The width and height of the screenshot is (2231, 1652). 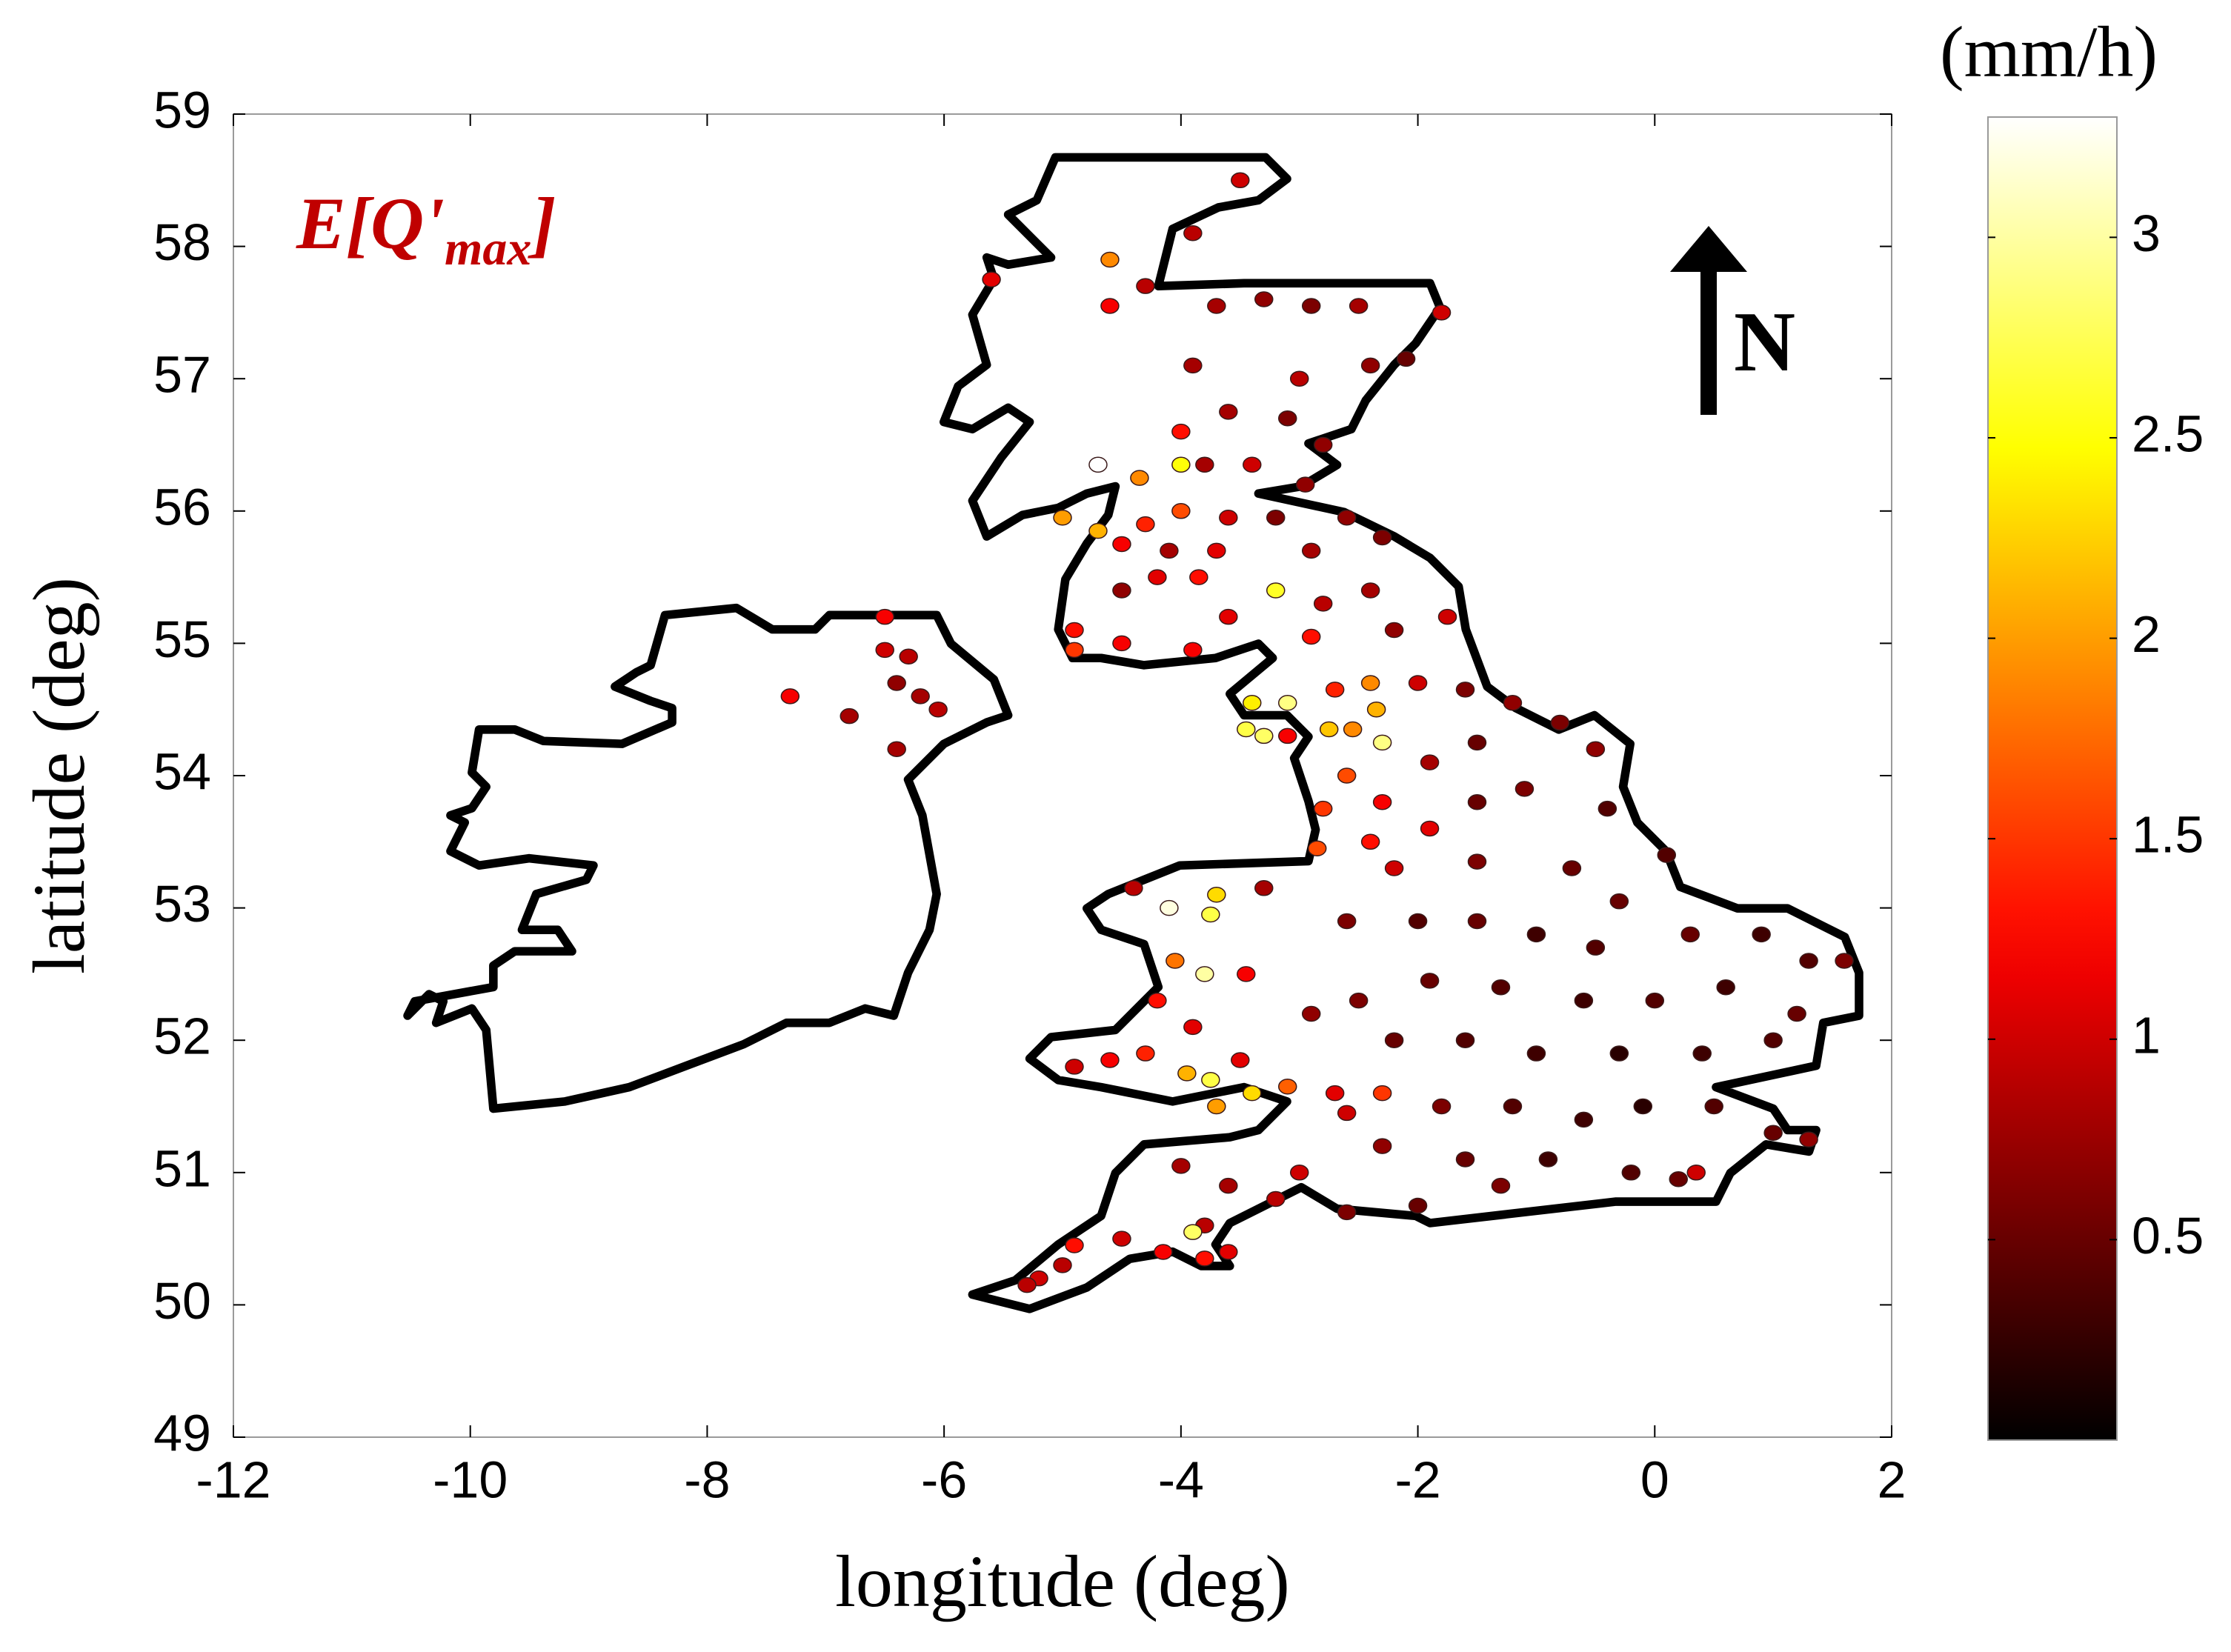 I want to click on x-tick-label: -12, so click(x=233, y=1479).